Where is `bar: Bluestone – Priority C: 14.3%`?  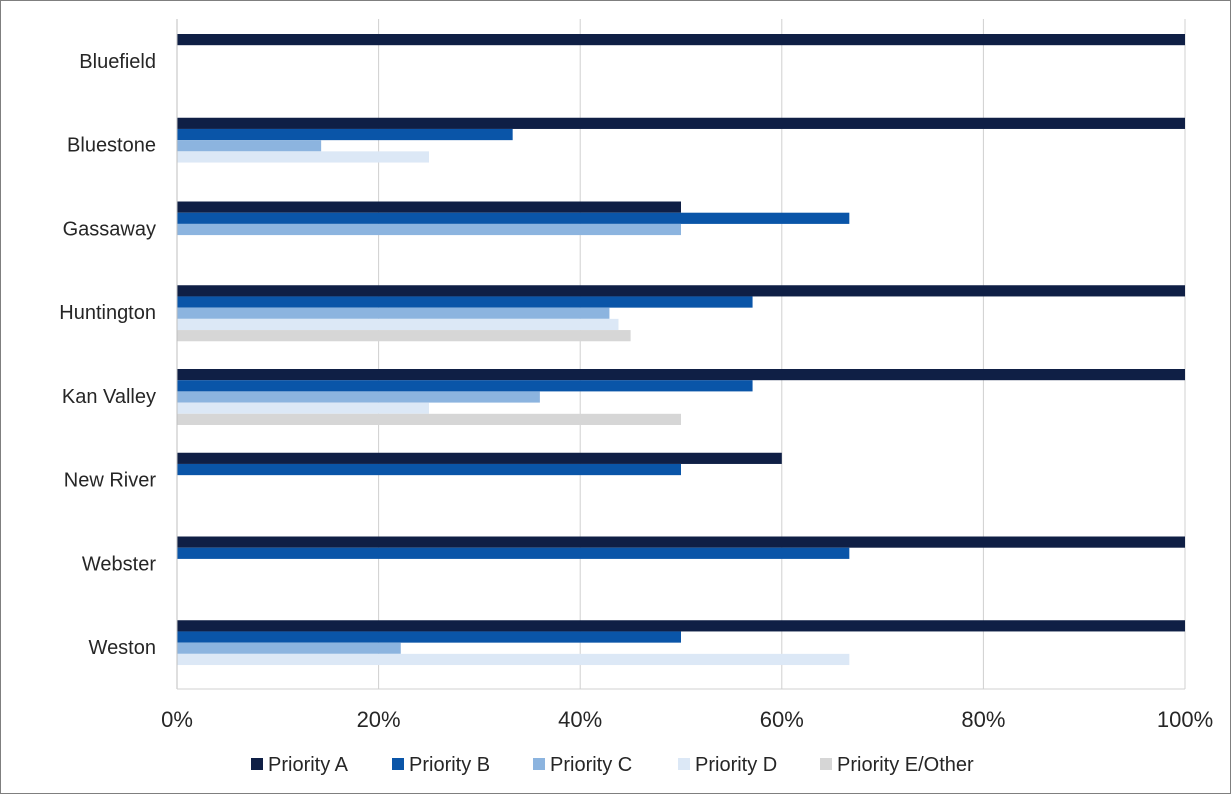 bar: Bluestone – Priority C: 14.3% is located at coordinates (249, 146).